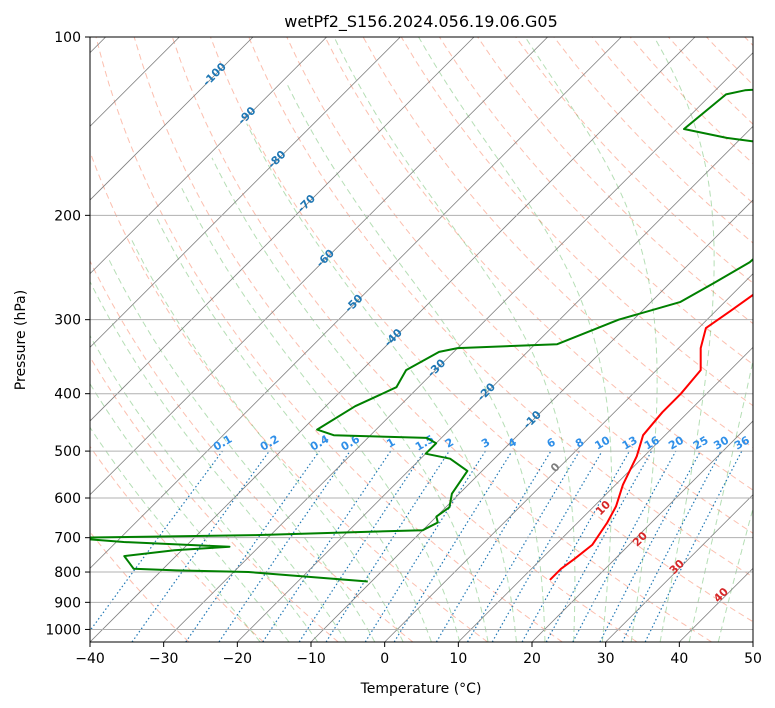  What do you see at coordinates (353, 303) in the screenshot?
I see `isotherm-label: -50` at bounding box center [353, 303].